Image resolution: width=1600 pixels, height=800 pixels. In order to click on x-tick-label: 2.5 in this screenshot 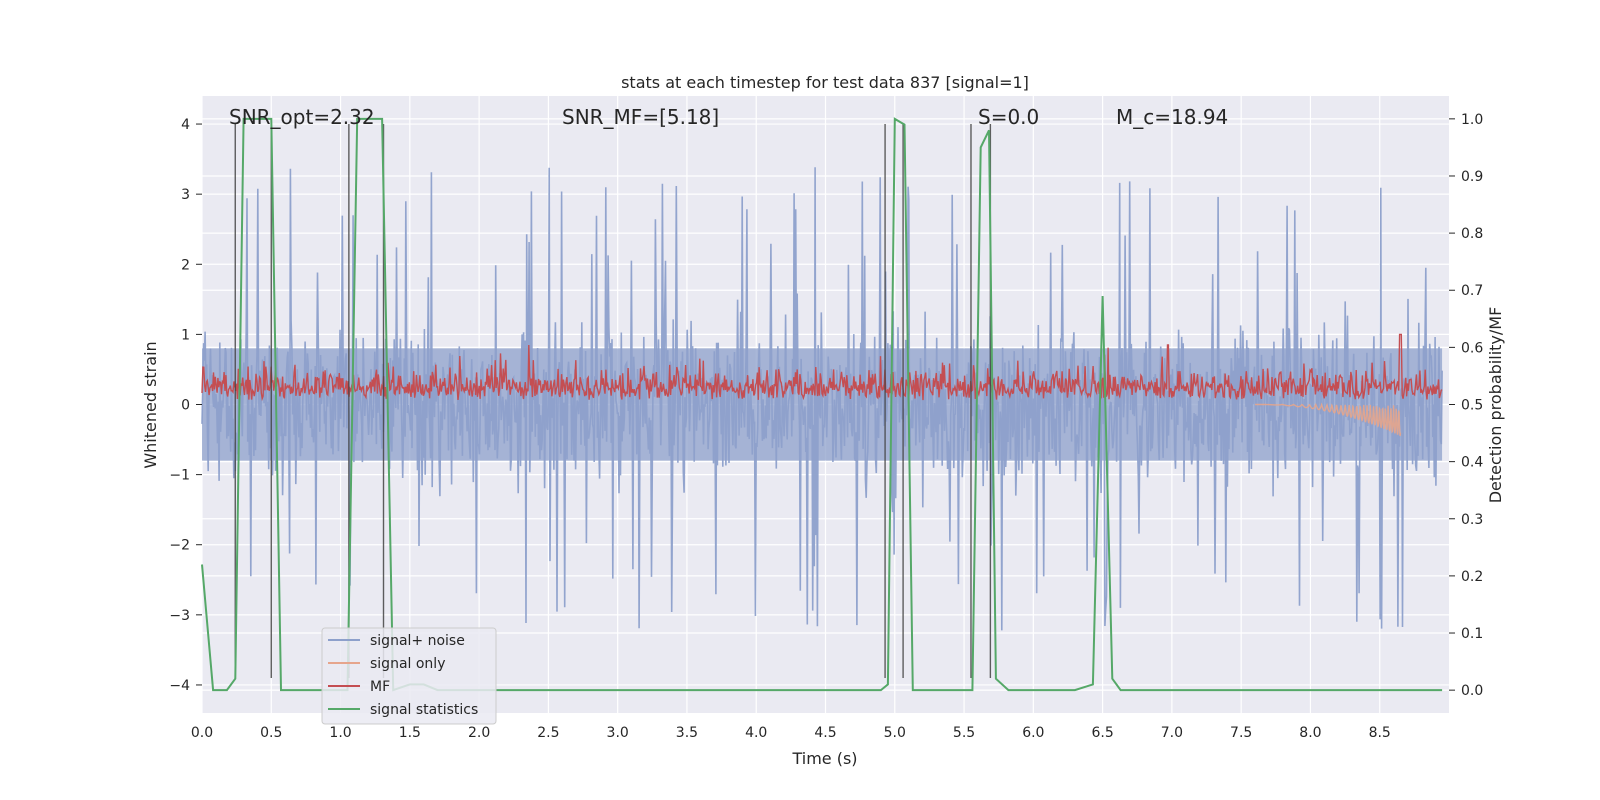, I will do `click(548, 733)`.